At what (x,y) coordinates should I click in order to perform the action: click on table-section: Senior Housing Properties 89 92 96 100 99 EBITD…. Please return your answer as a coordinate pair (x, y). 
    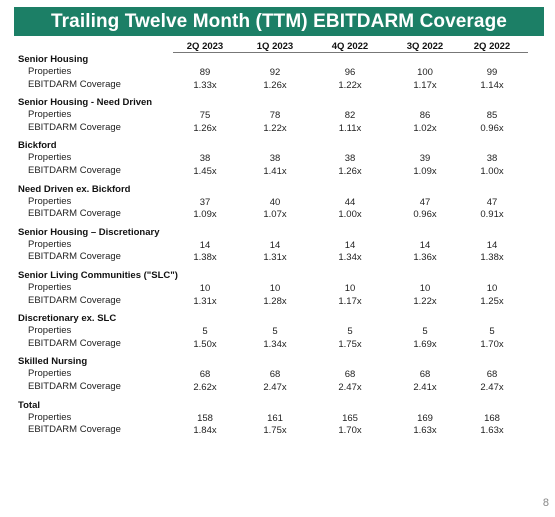
    Looking at the image, I should click on (273, 72).